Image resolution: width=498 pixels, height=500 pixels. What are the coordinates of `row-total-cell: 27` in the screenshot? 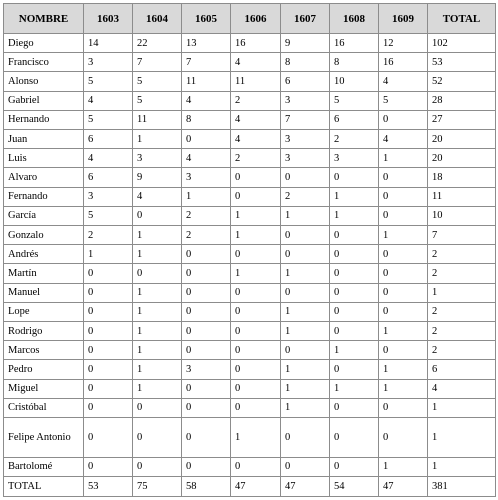 It's located at (461, 120).